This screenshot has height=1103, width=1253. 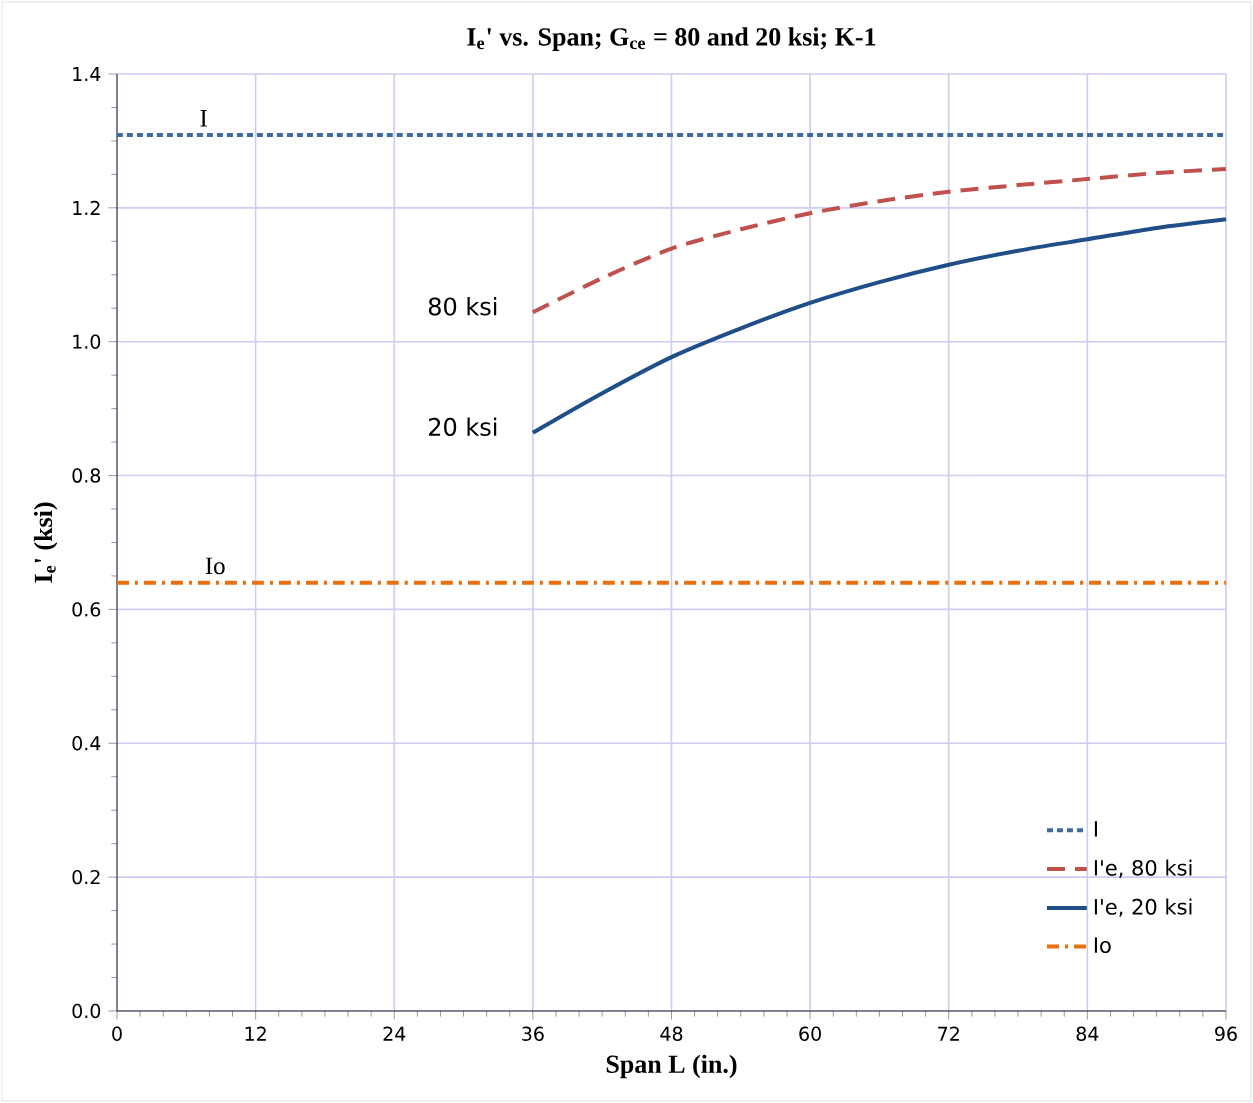 I want to click on y-axis-title: I$_{e}$' (ksi), so click(x=45, y=542).